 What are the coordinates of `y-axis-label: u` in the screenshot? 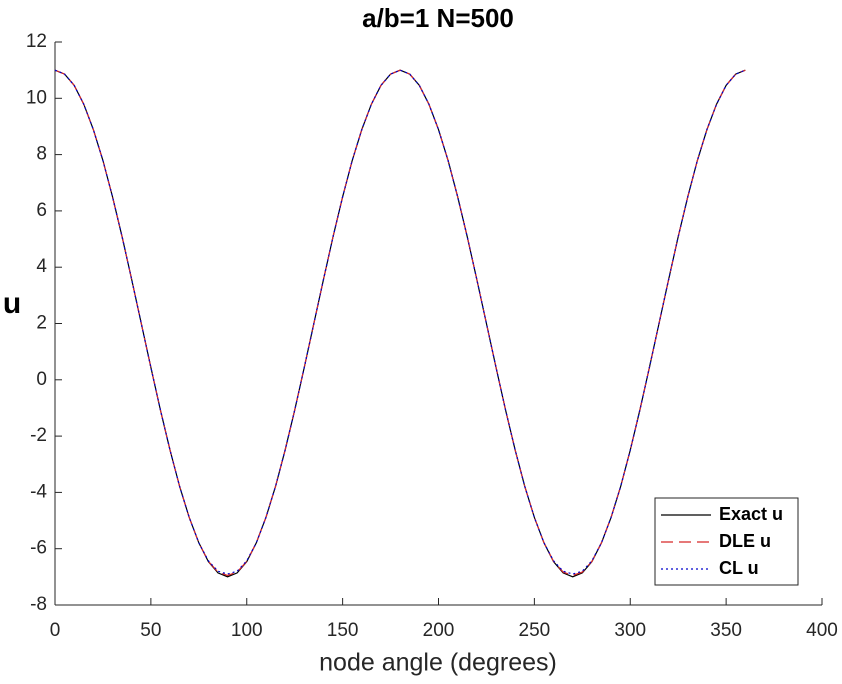 It's located at (12, 303).